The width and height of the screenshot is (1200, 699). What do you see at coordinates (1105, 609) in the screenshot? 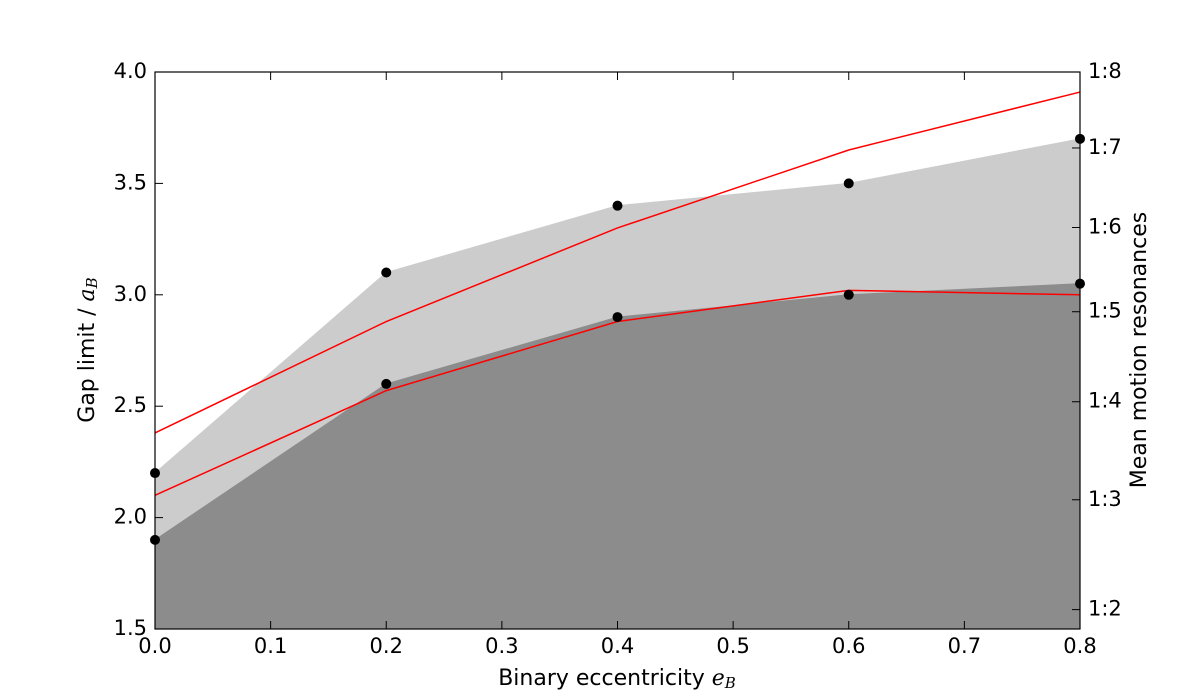
I see `y2-tick-label: 1:2` at bounding box center [1105, 609].